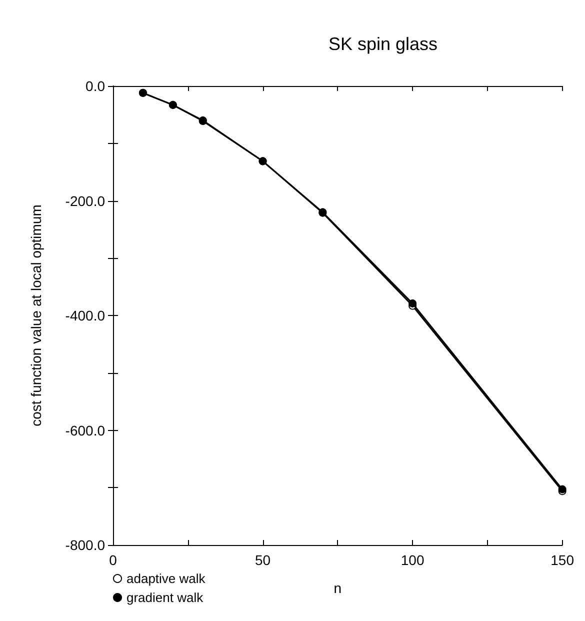 This screenshot has width=585, height=621. What do you see at coordinates (113, 560) in the screenshot?
I see `x-tick-label: 0` at bounding box center [113, 560].